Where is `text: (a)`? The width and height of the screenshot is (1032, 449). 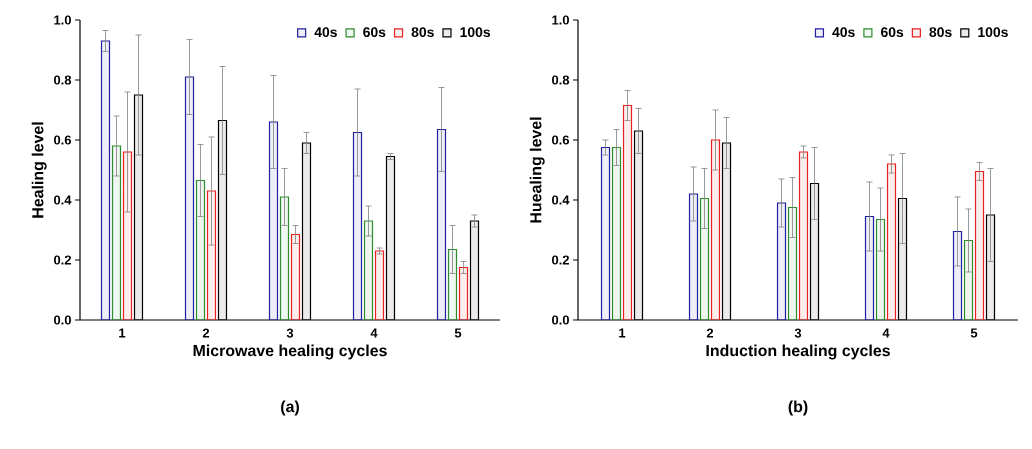 text: (a) is located at coordinates (290, 408).